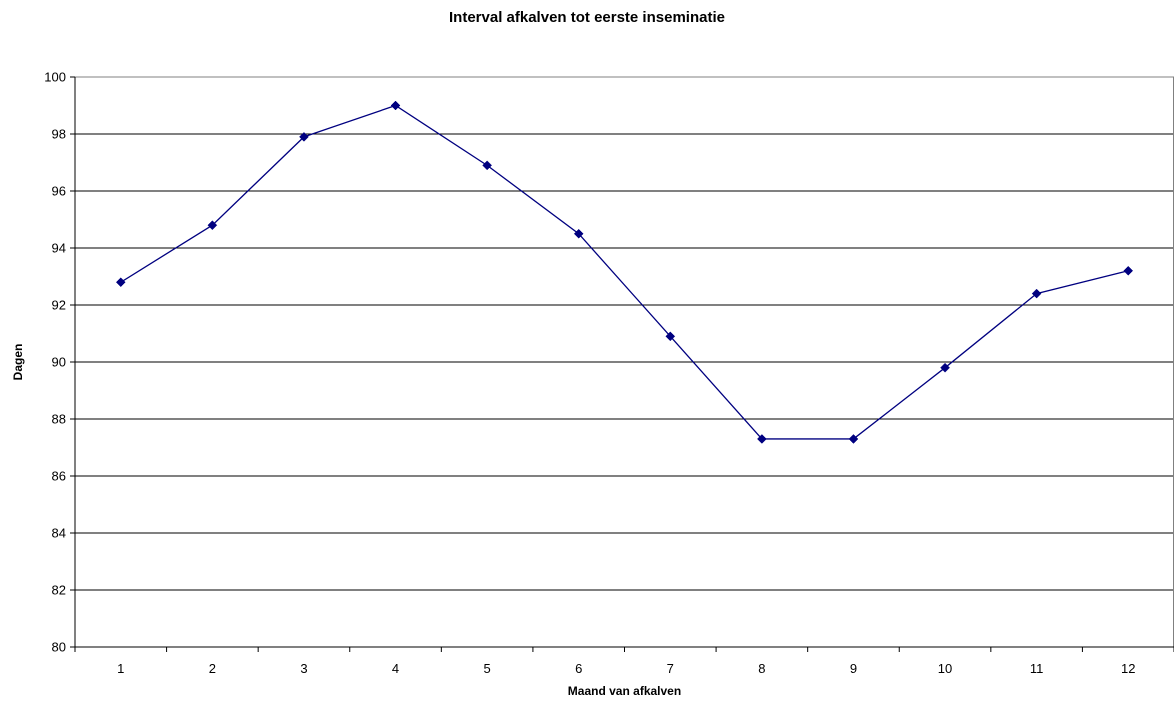  What do you see at coordinates (487, 668) in the screenshot?
I see `x-tick-label-5: 5` at bounding box center [487, 668].